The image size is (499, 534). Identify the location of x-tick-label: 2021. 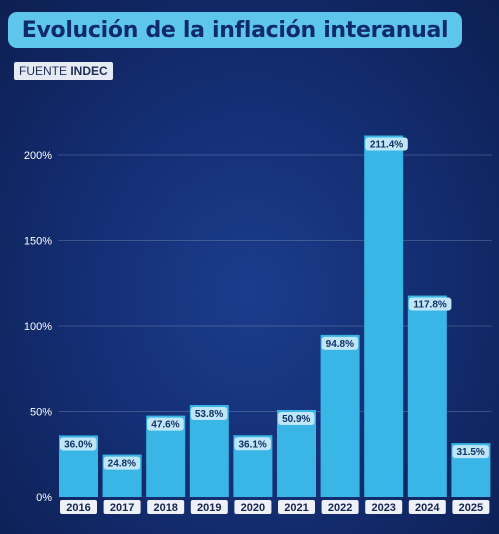
(296, 508).